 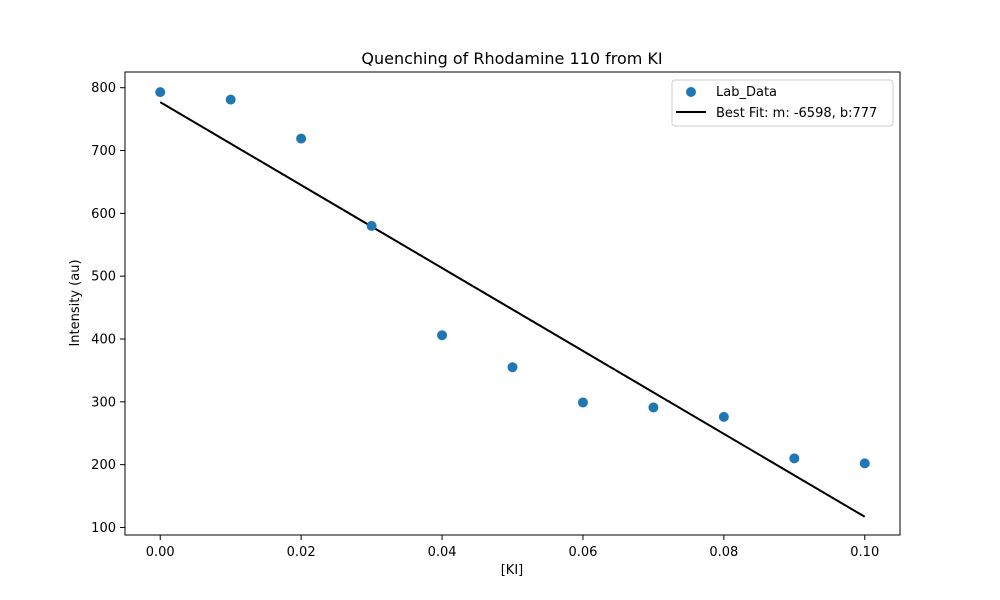 I want to click on legend-marker-lab-data, so click(x=691, y=92).